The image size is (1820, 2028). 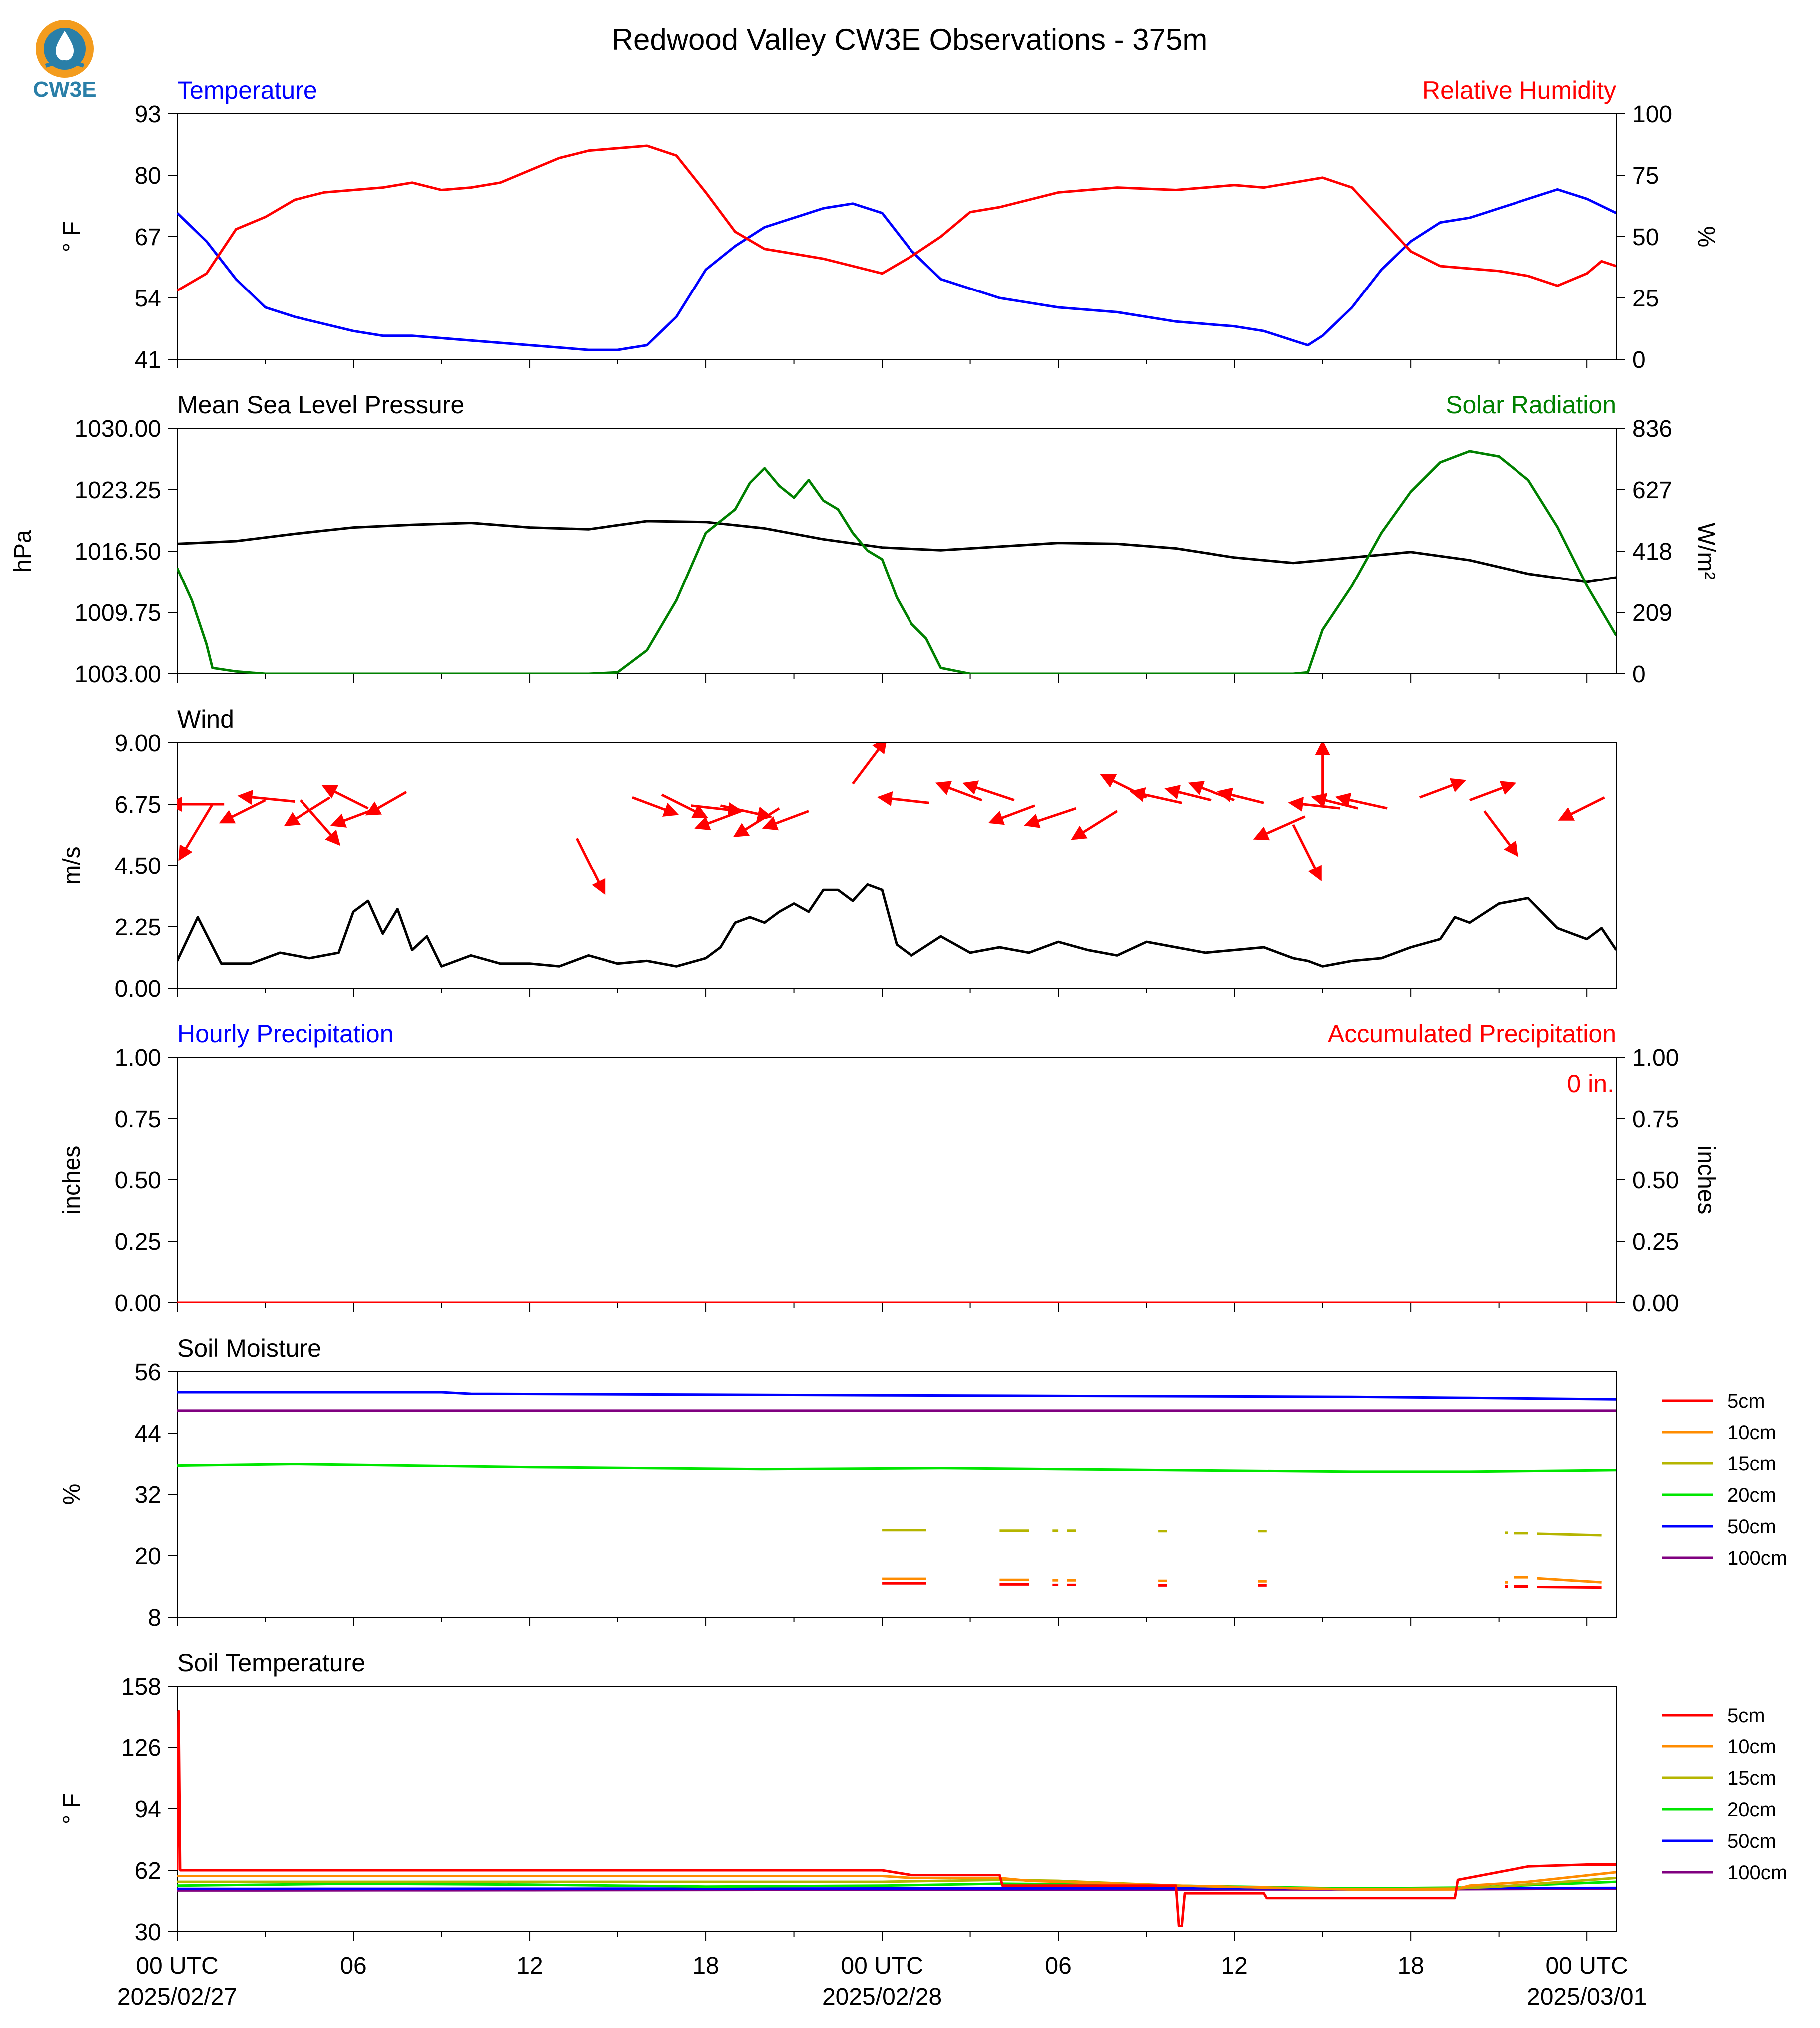 What do you see at coordinates (72, 1494) in the screenshot?
I see `y-axis-label: %` at bounding box center [72, 1494].